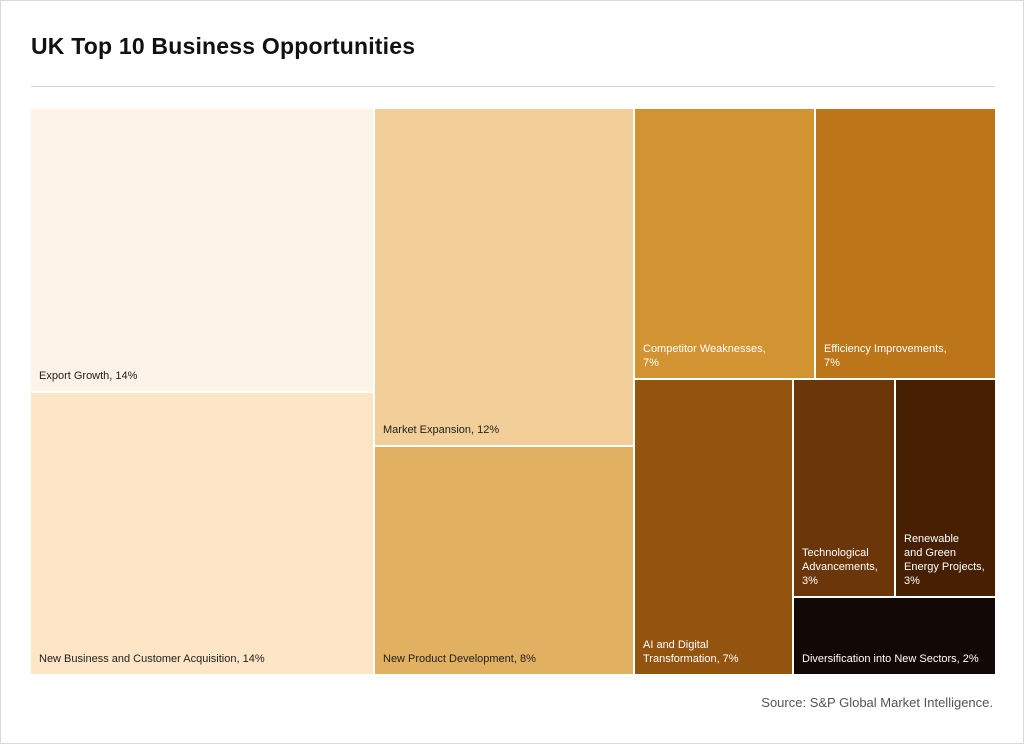 This screenshot has height=744, width=1024. What do you see at coordinates (504, 277) in the screenshot?
I see `treemap-tile-market-expansion: Market Expansion, 12%` at bounding box center [504, 277].